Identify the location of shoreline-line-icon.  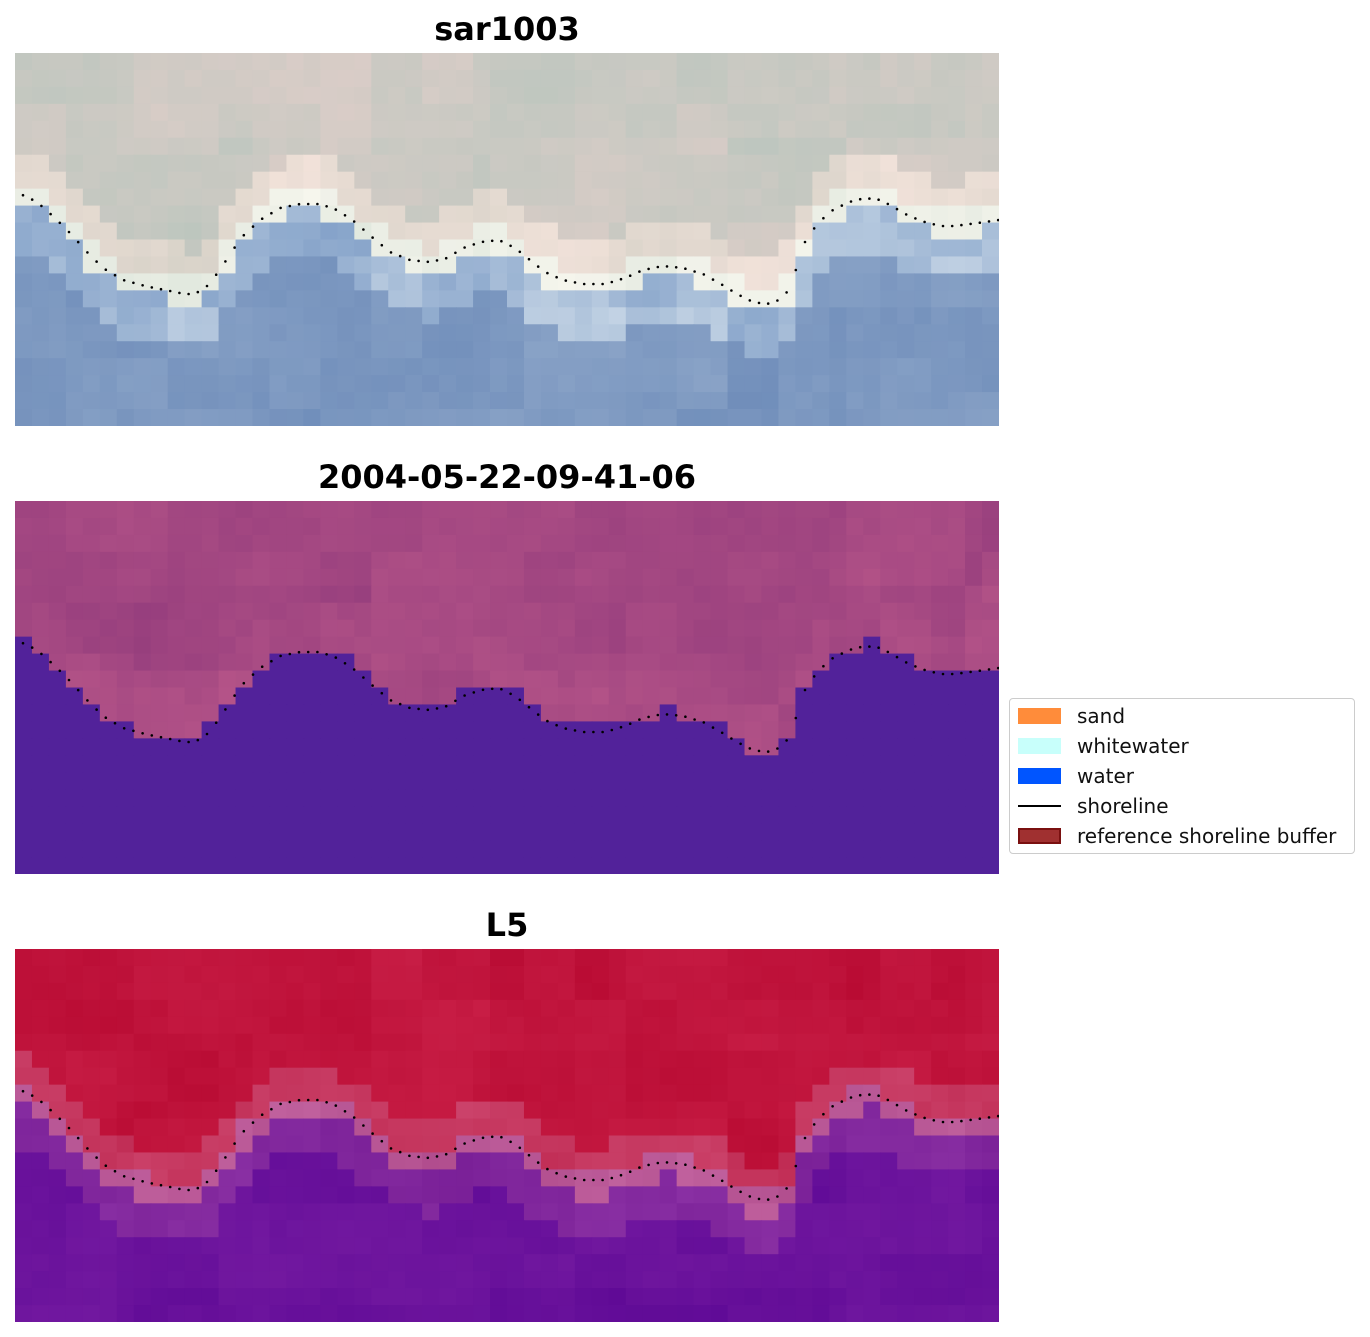
(1039, 806).